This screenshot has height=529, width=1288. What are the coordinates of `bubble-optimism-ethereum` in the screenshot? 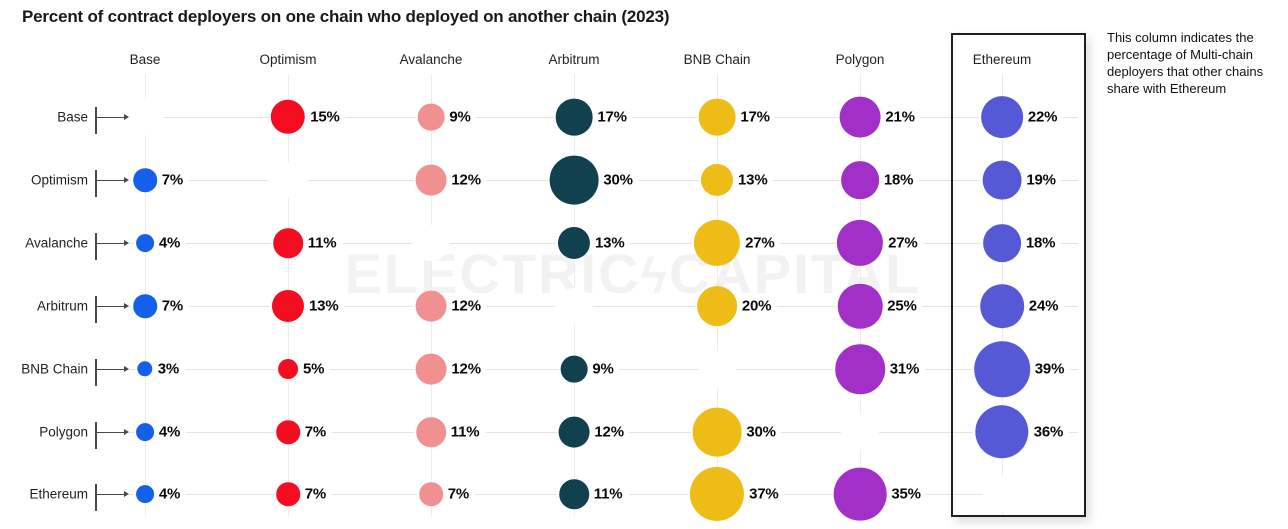 It's located at (1002, 180).